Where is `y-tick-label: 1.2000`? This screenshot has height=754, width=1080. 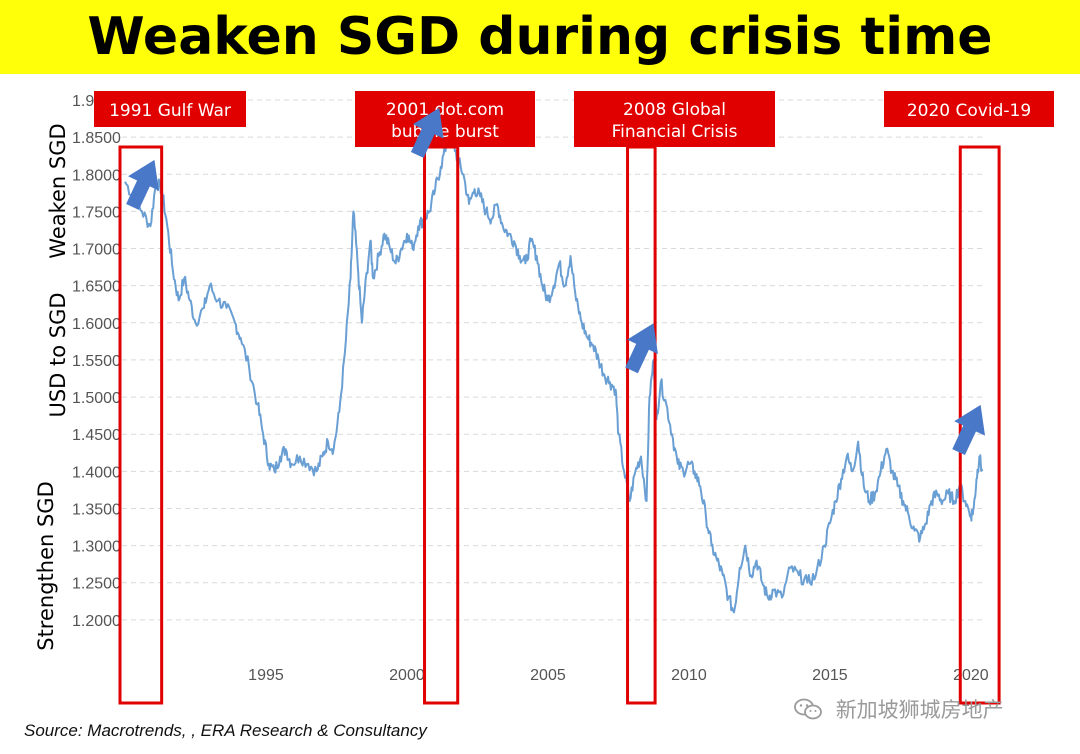 y-tick-label: 1.2000 is located at coordinates (96, 621).